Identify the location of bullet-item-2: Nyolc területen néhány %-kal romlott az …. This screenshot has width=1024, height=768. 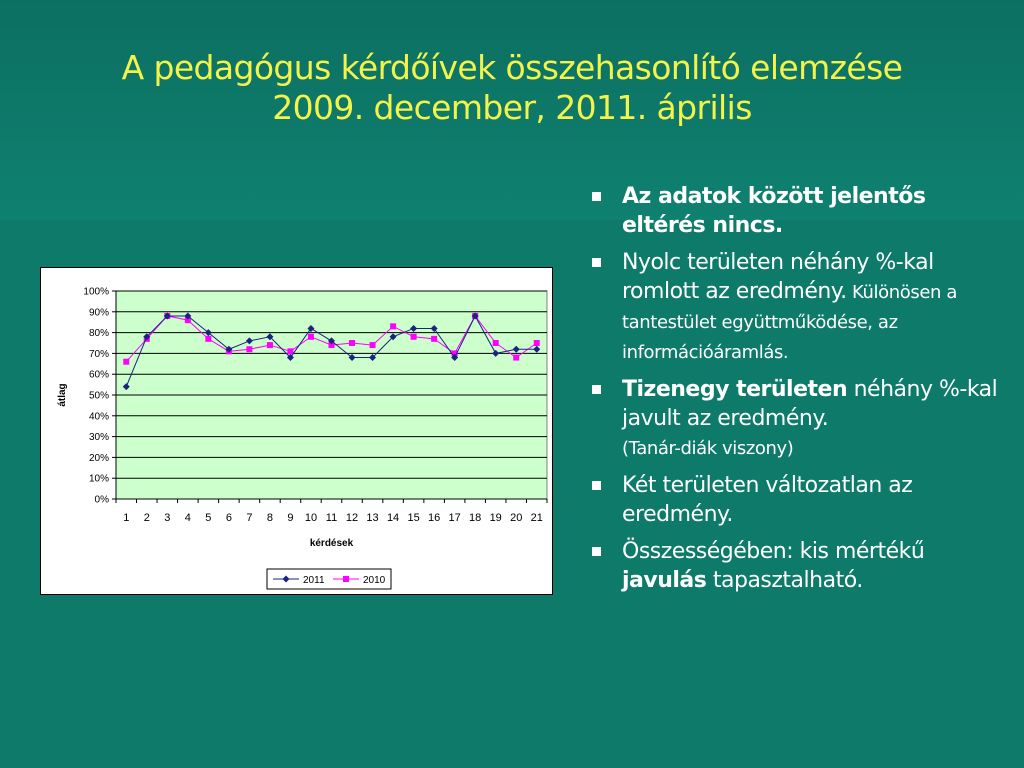
(800, 307).